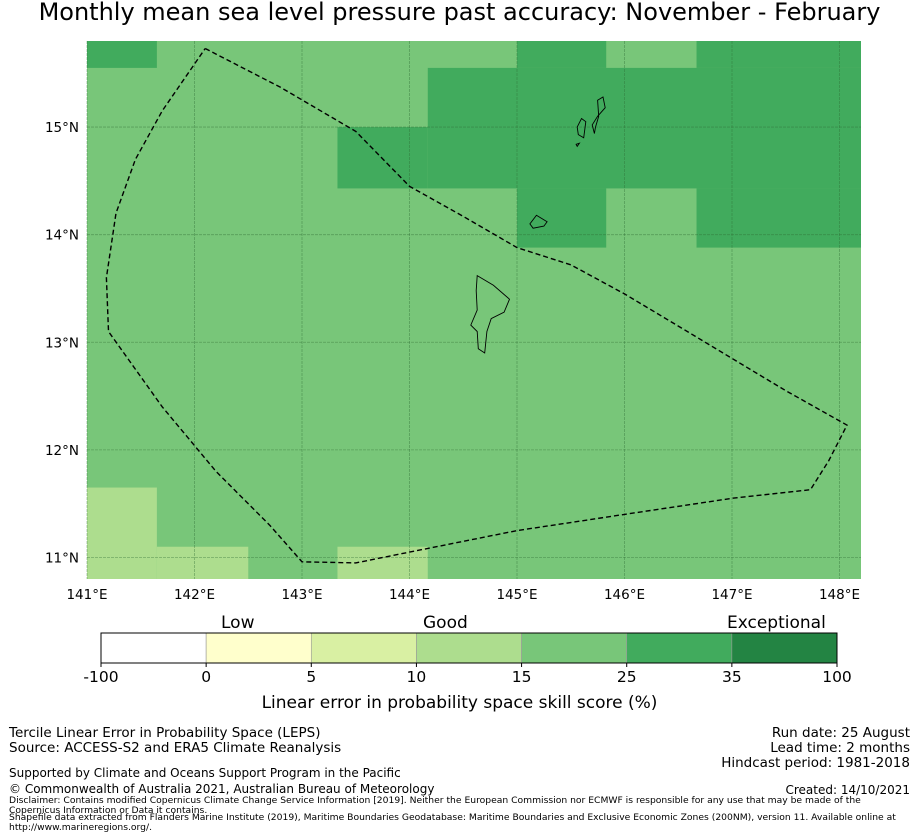 Image resolution: width=919 pixels, height=839 pixels. I want to click on lon-tick-label: 141°E, so click(86, 595).